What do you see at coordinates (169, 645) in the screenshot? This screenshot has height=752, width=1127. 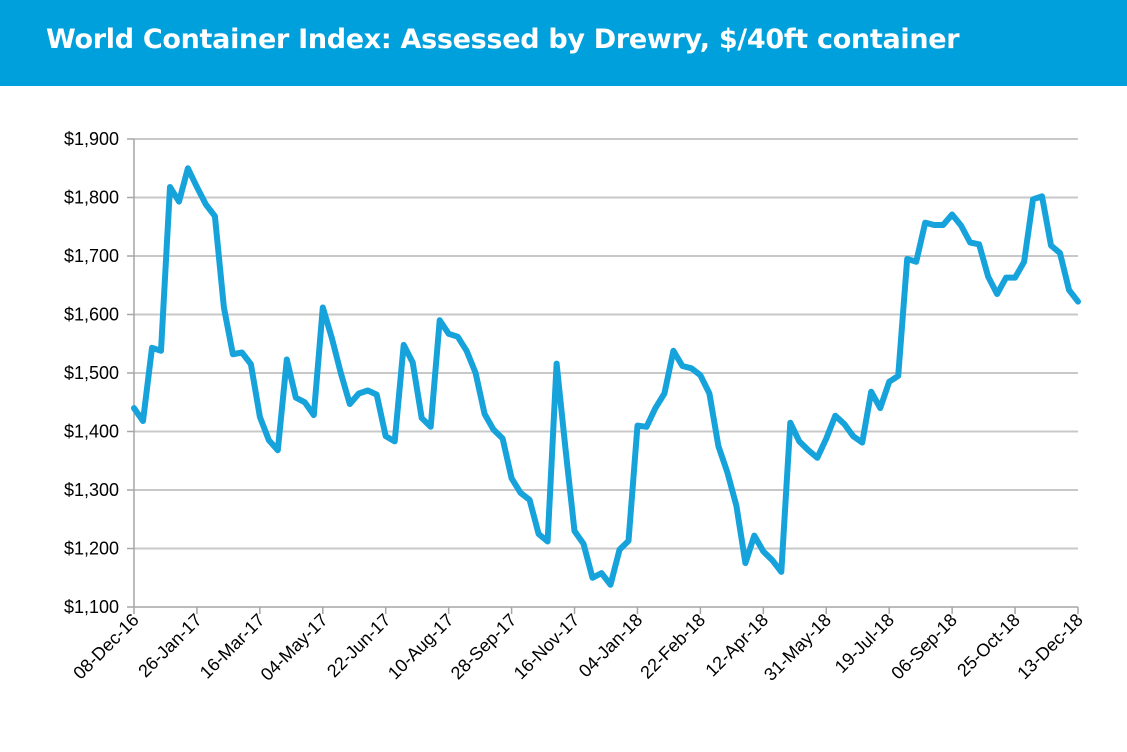 I see `x-tick-label: 26-Jan-17` at bounding box center [169, 645].